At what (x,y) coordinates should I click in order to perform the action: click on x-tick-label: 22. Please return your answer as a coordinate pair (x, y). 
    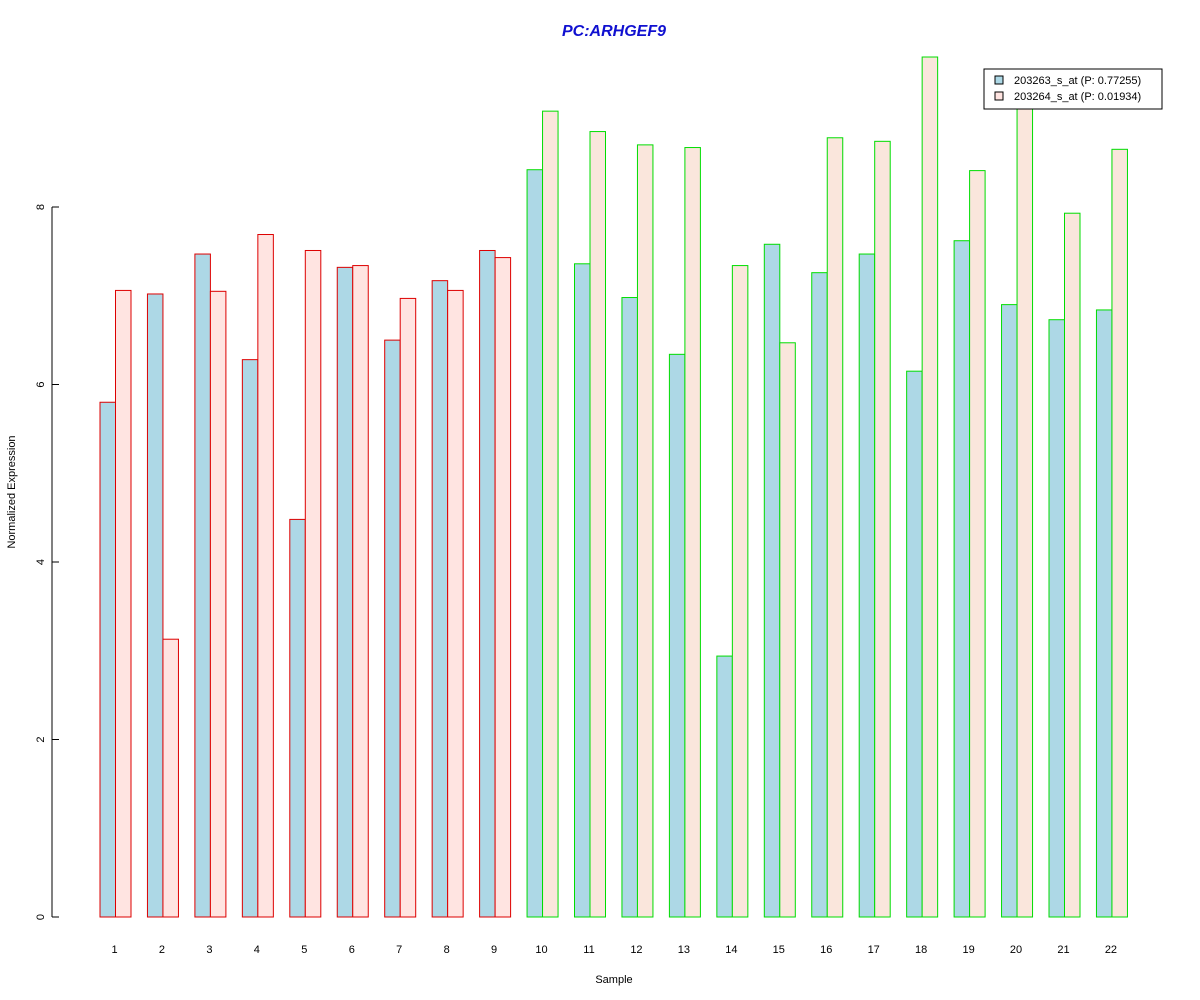
    Looking at the image, I should click on (1111, 950).